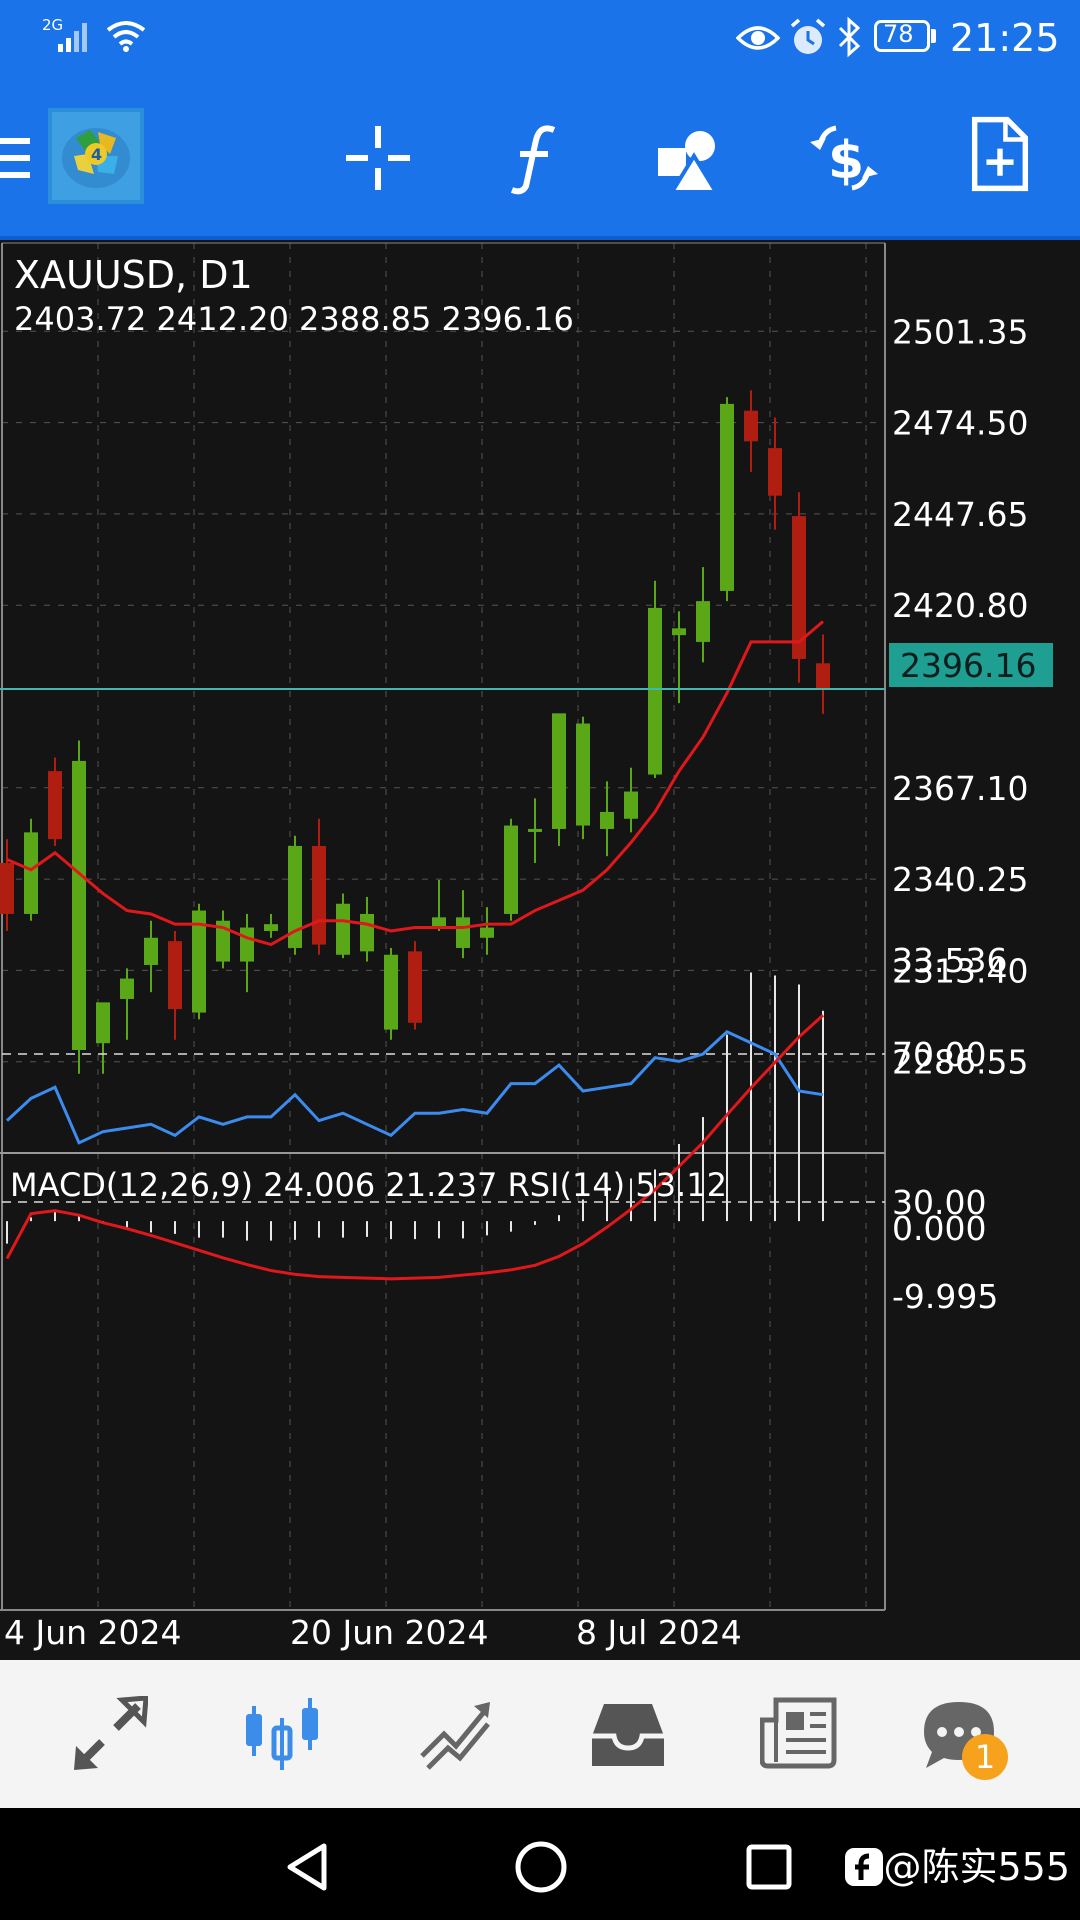 This screenshot has height=1920, width=1080. I want to click on rsi-line, so click(414, 1087).